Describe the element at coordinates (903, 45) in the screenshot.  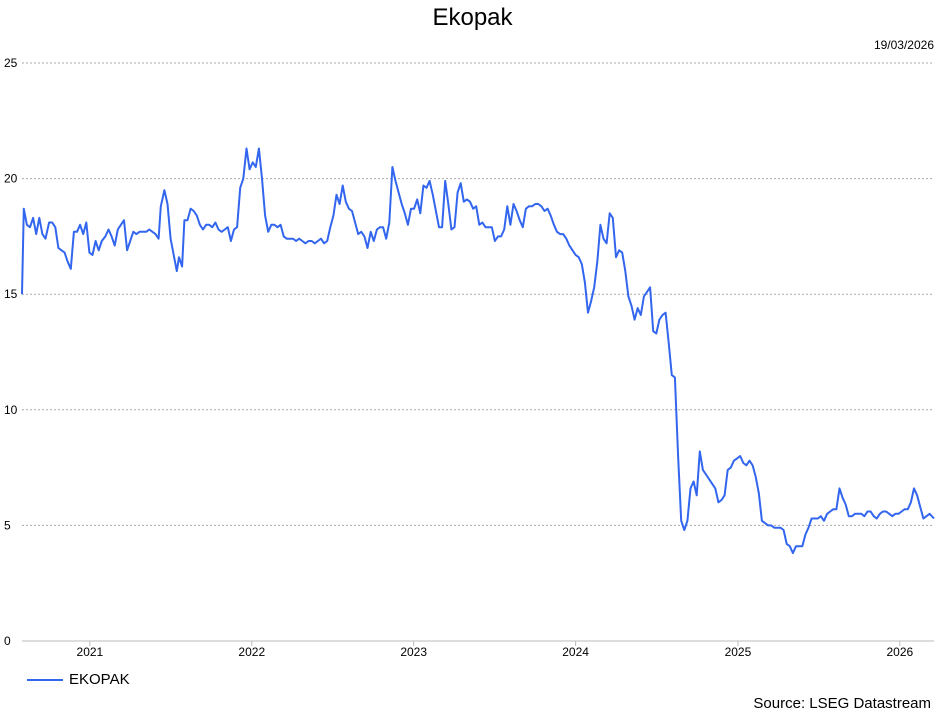
I see `chart-date: 19/03/2026` at that location.